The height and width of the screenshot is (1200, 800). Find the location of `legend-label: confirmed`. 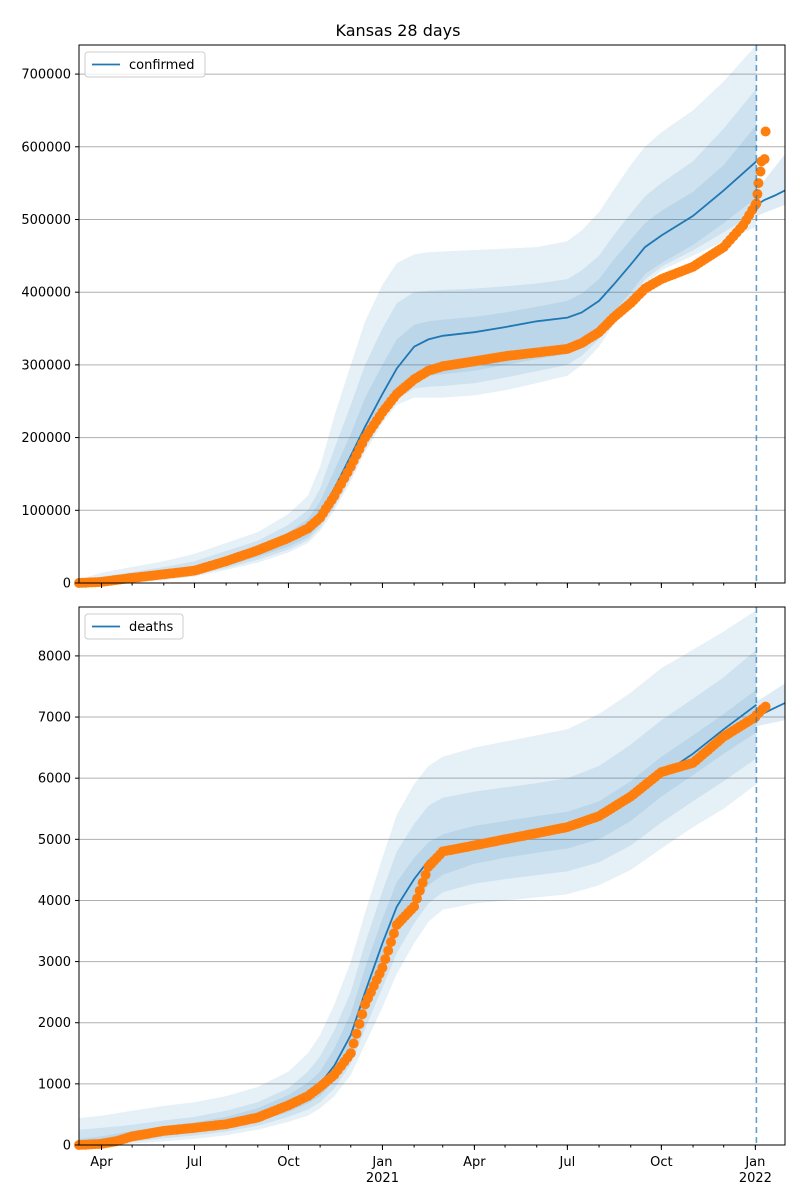

legend-label: confirmed is located at coordinates (162, 65).